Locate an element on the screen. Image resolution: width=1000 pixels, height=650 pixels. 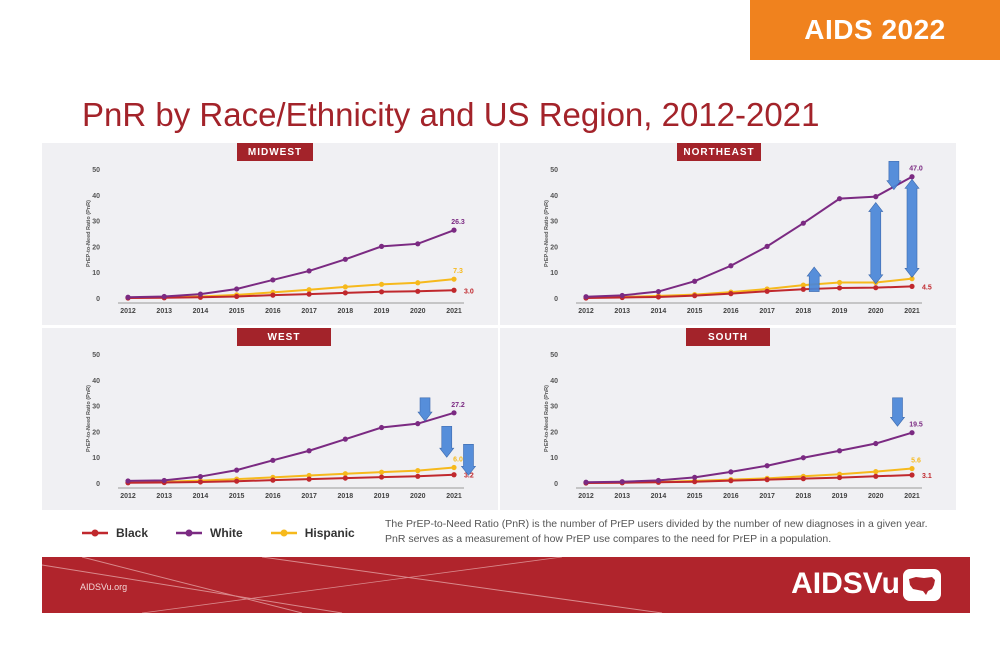
legend-swatch-hispanic is located at coordinates (283, 533).